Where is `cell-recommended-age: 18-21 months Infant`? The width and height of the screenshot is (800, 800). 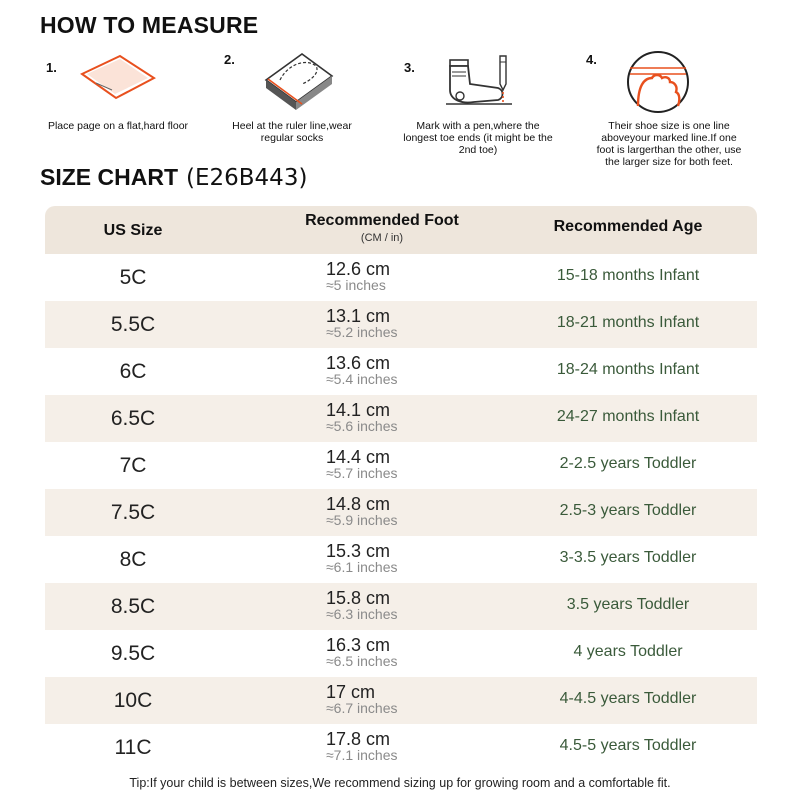
cell-recommended-age: 18-21 months Infant is located at coordinates (628, 322).